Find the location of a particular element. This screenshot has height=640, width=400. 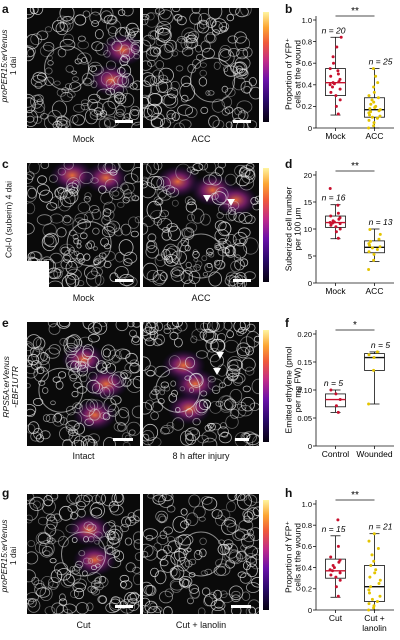

n-label: n = 5 is located at coordinates (380, 345).